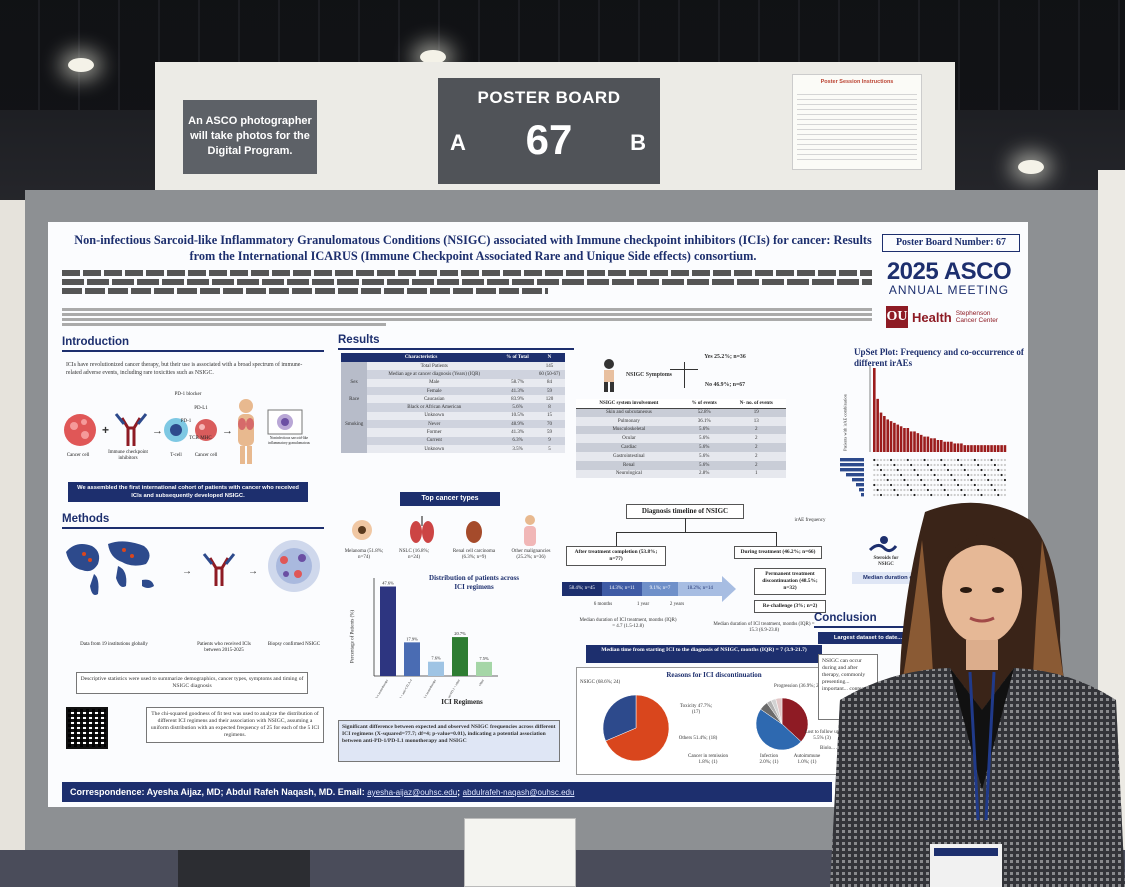 This screenshot has height=887, width=1125. What do you see at coordinates (822, 735) in the screenshot?
I see `pie-label-lost: Lost to follow up 5.5% (3)` at bounding box center [822, 735].